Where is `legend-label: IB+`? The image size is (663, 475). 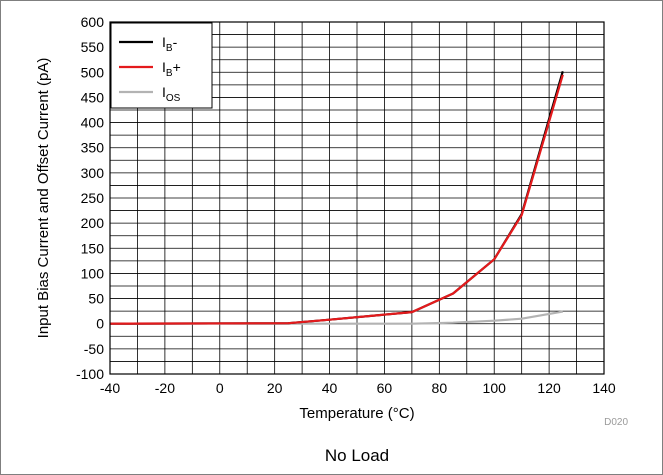 legend-label: IB+ is located at coordinates (171, 69).